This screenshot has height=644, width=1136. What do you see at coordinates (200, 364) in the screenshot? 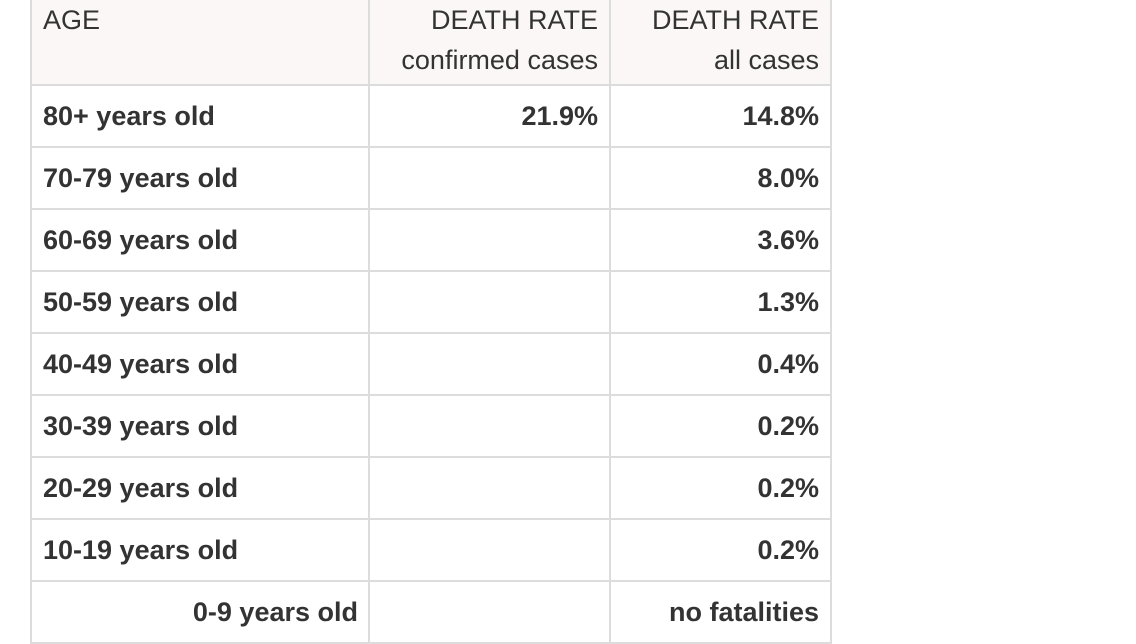
I see `age-cell: 40-49 years old` at bounding box center [200, 364].